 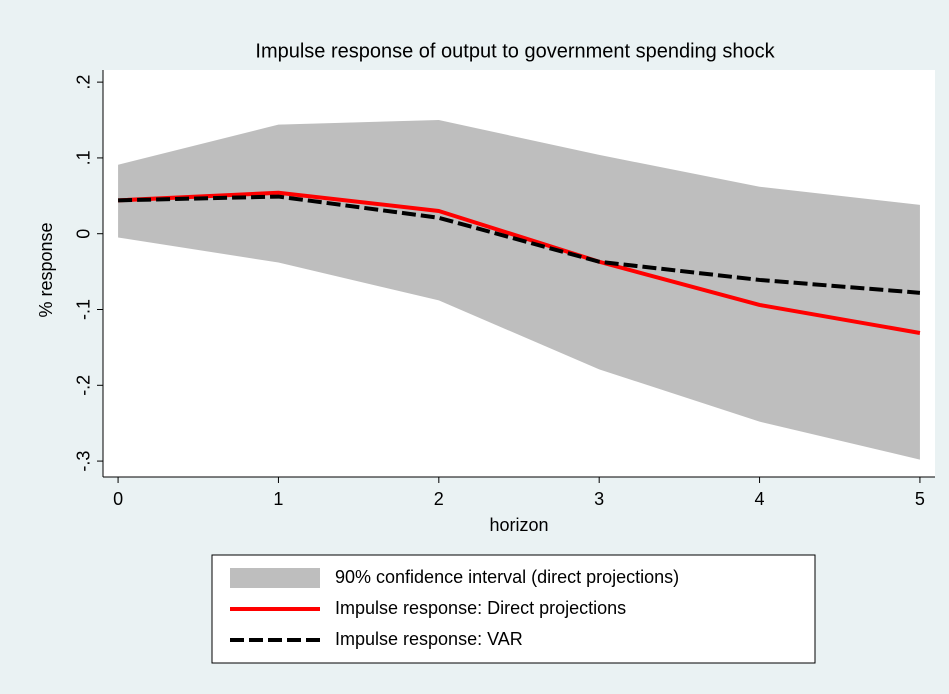 I want to click on x-tick-label: 5, so click(x=920, y=499).